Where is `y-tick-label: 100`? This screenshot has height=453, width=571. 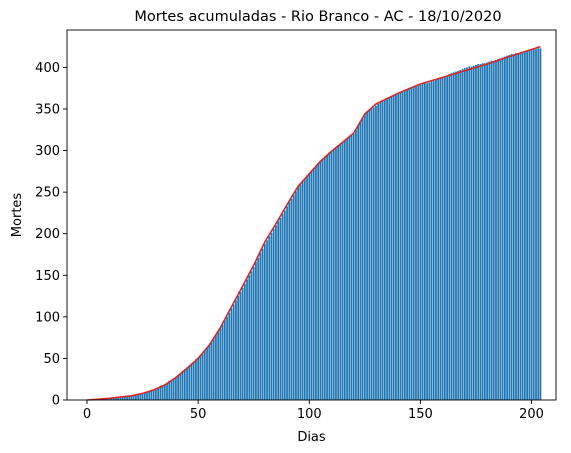
y-tick-label: 100 is located at coordinates (47, 317).